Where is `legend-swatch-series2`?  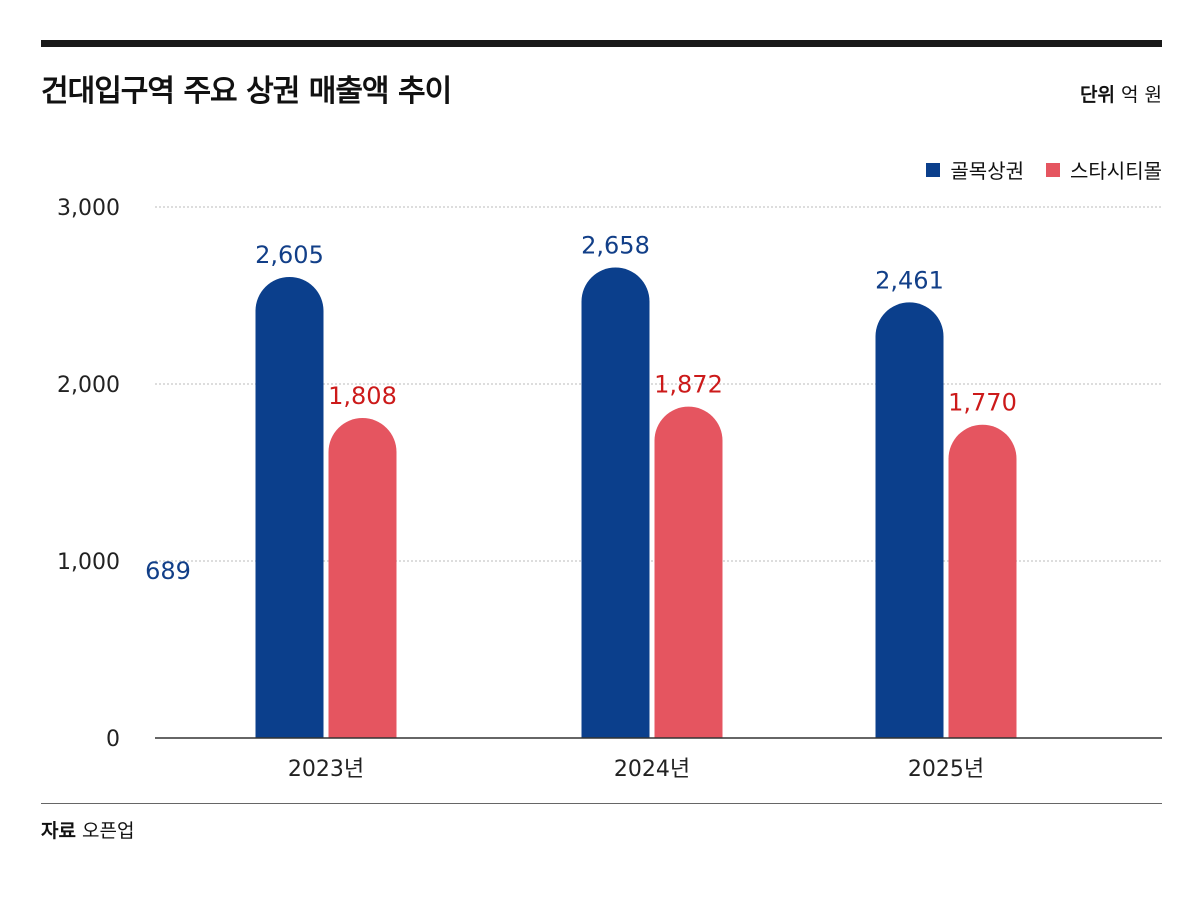 legend-swatch-series2 is located at coordinates (1053, 169).